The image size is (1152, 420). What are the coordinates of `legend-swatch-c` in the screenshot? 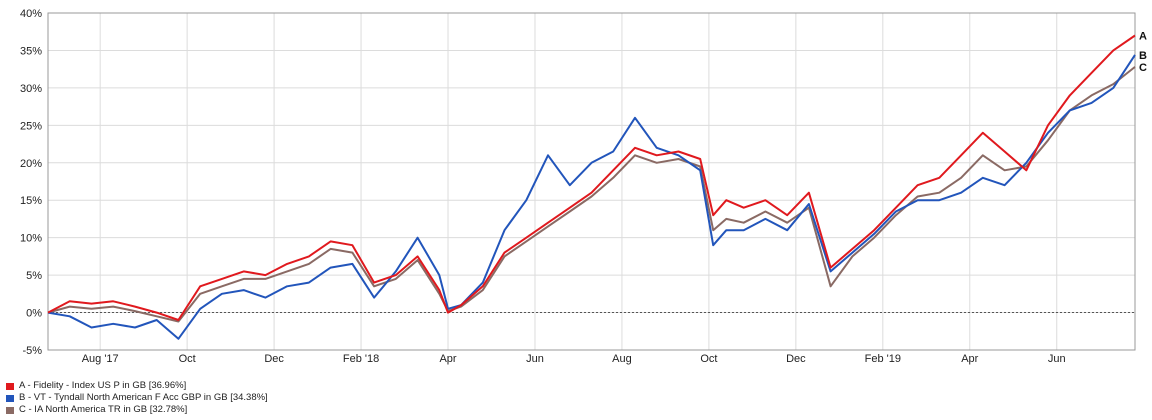 It's located at (10, 410).